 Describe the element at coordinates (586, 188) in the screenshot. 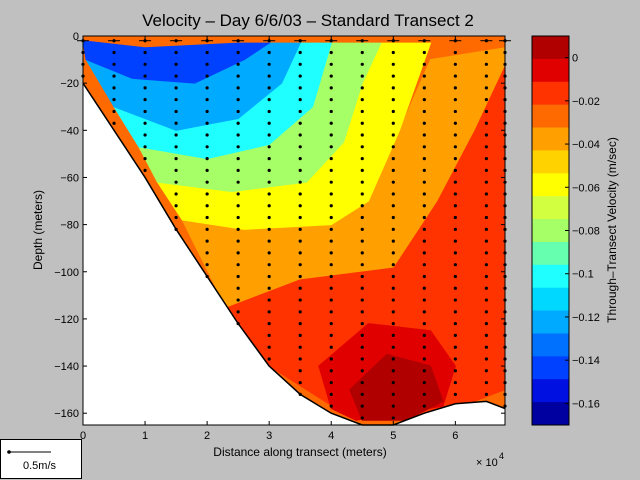

I see `colorbar-tick-label: −0.06` at that location.